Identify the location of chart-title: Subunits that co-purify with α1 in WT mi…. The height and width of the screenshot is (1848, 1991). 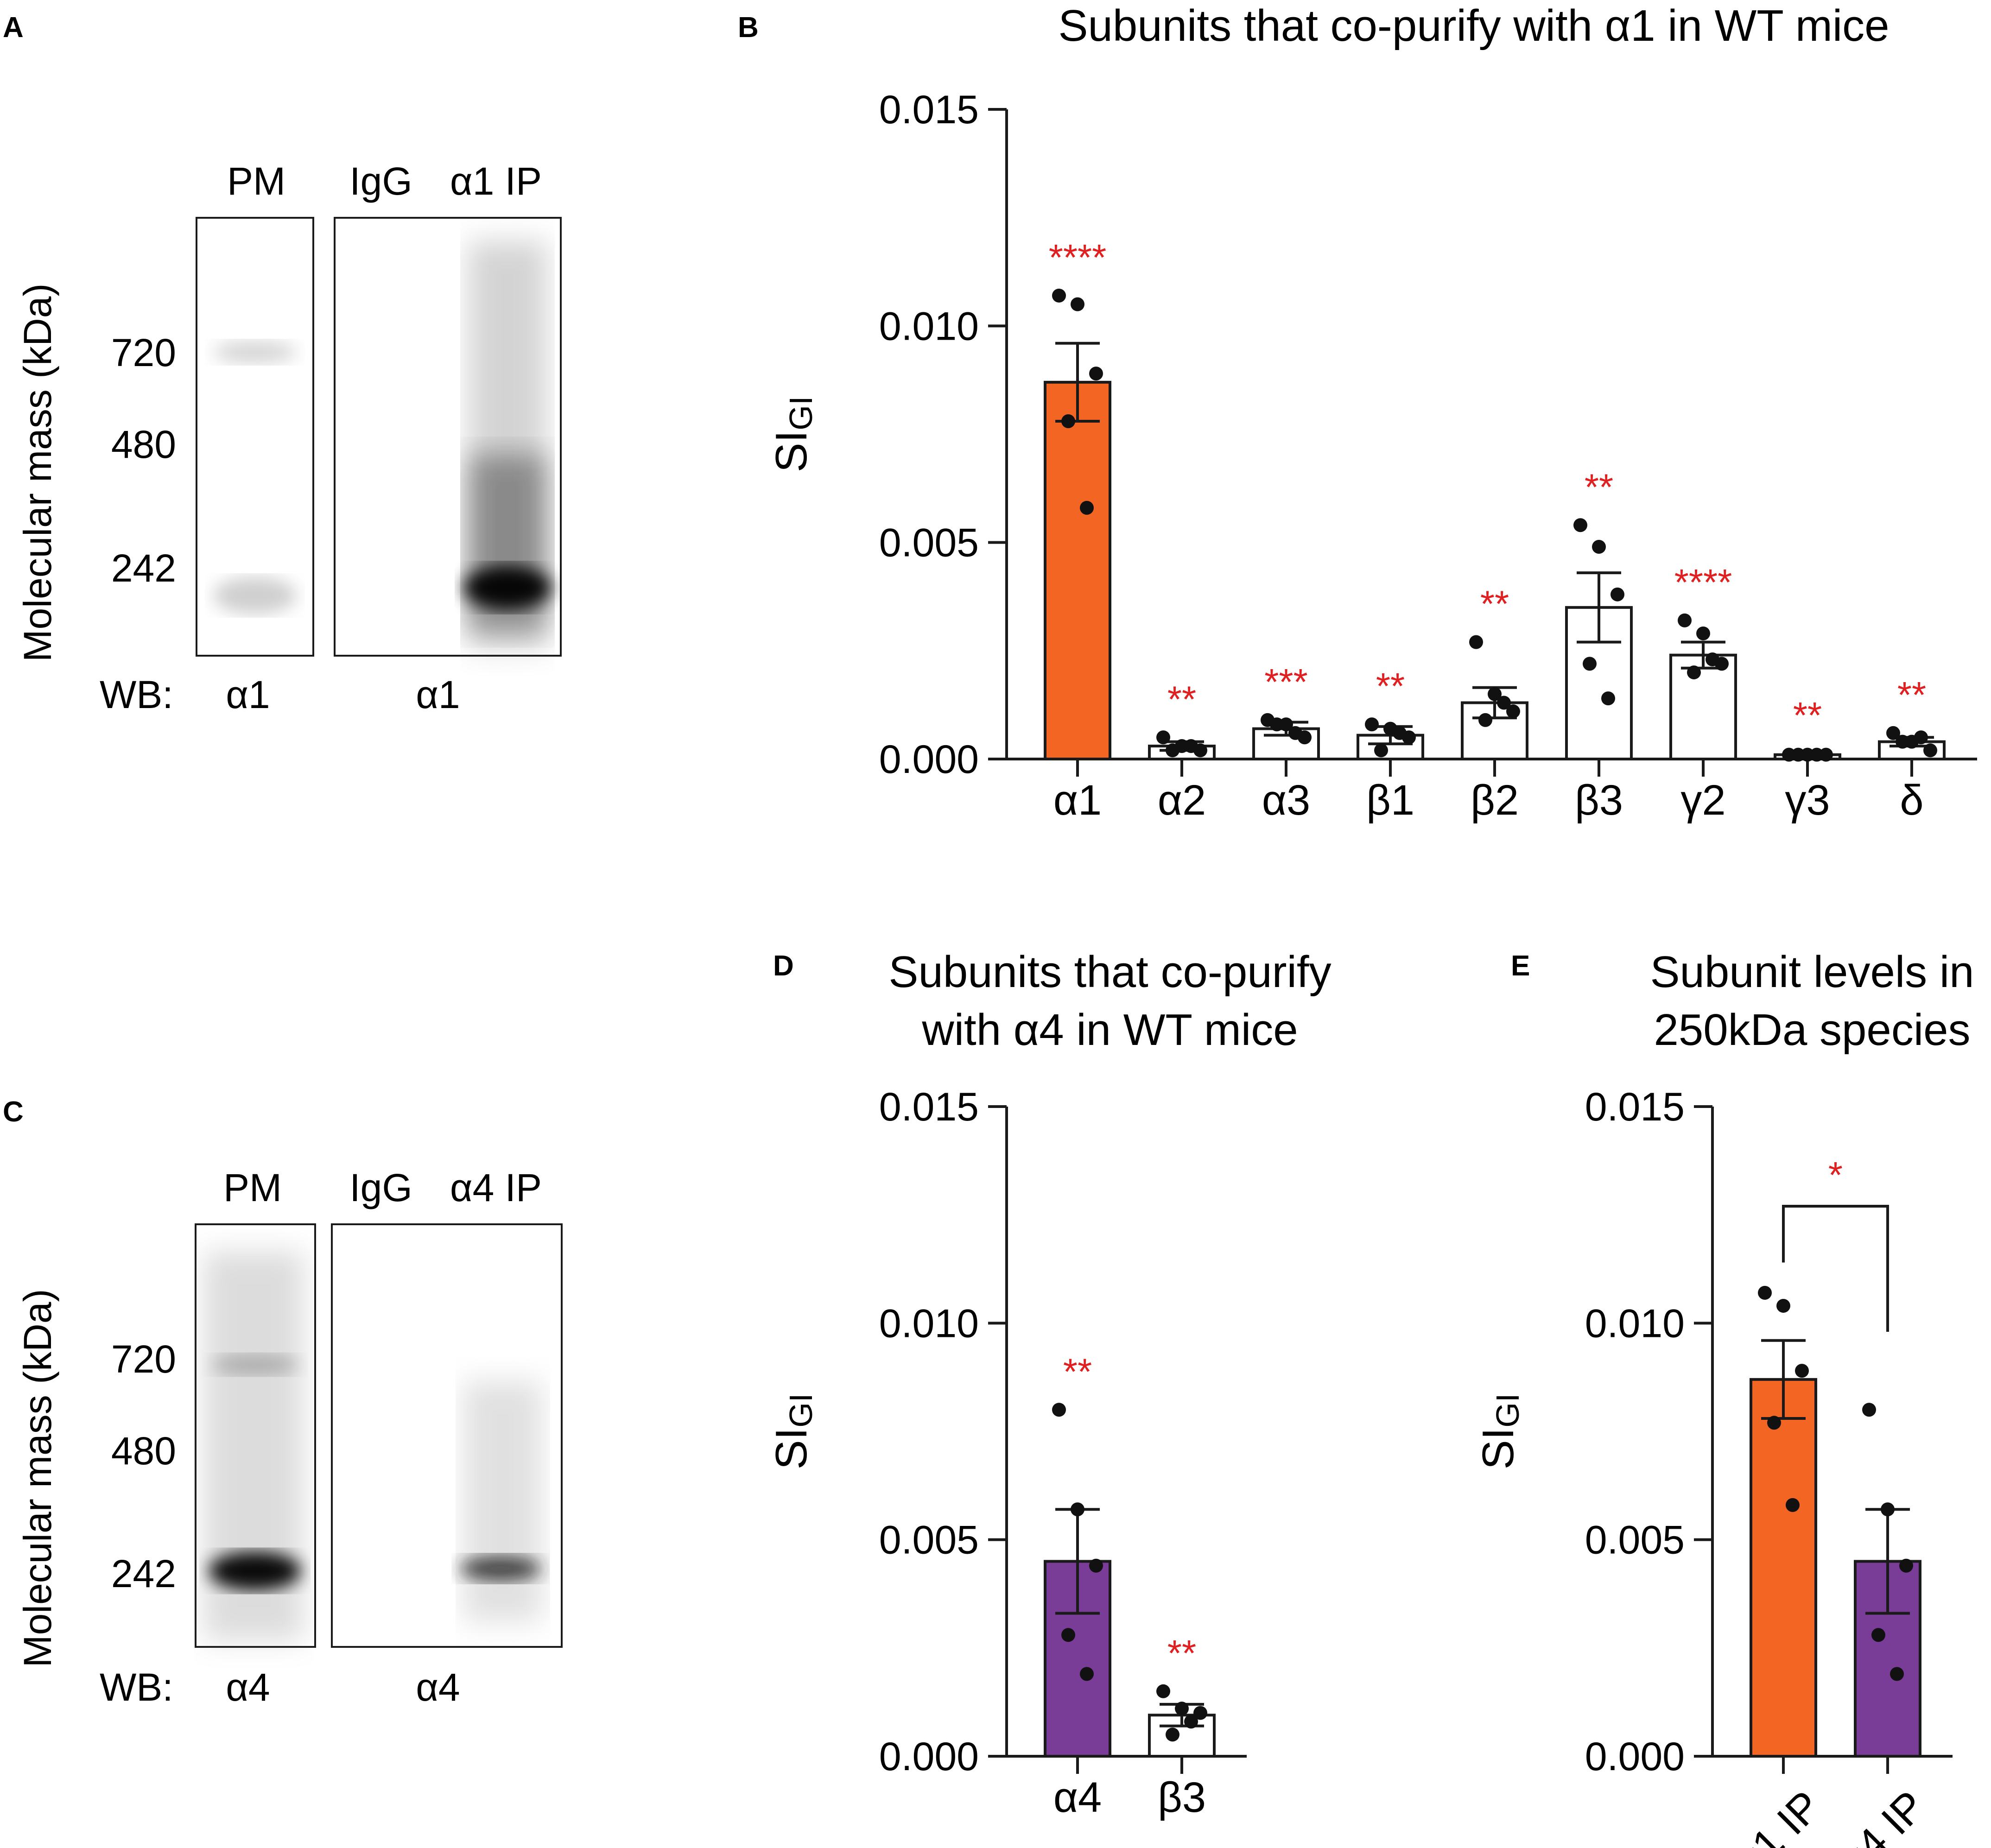
(1473, 26).